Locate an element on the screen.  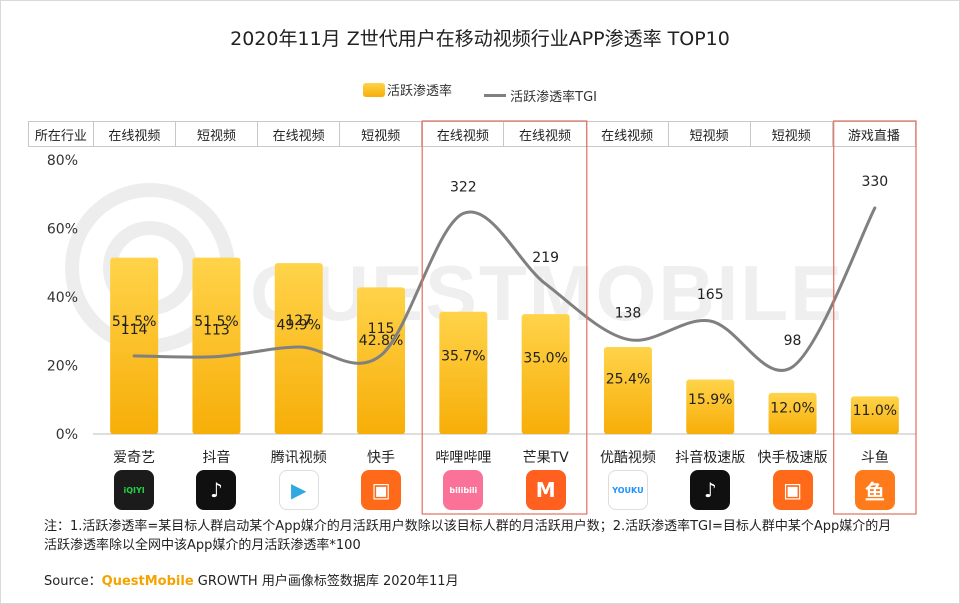
youku-icon: YOUKU is located at coordinates (627, 490).